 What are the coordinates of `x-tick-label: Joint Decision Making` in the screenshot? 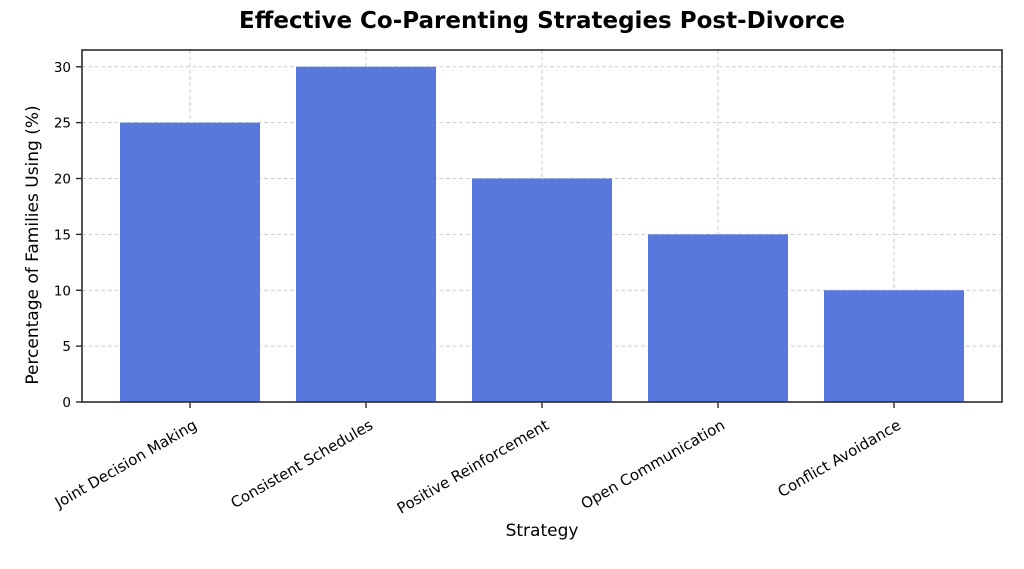 It's located at (125, 464).